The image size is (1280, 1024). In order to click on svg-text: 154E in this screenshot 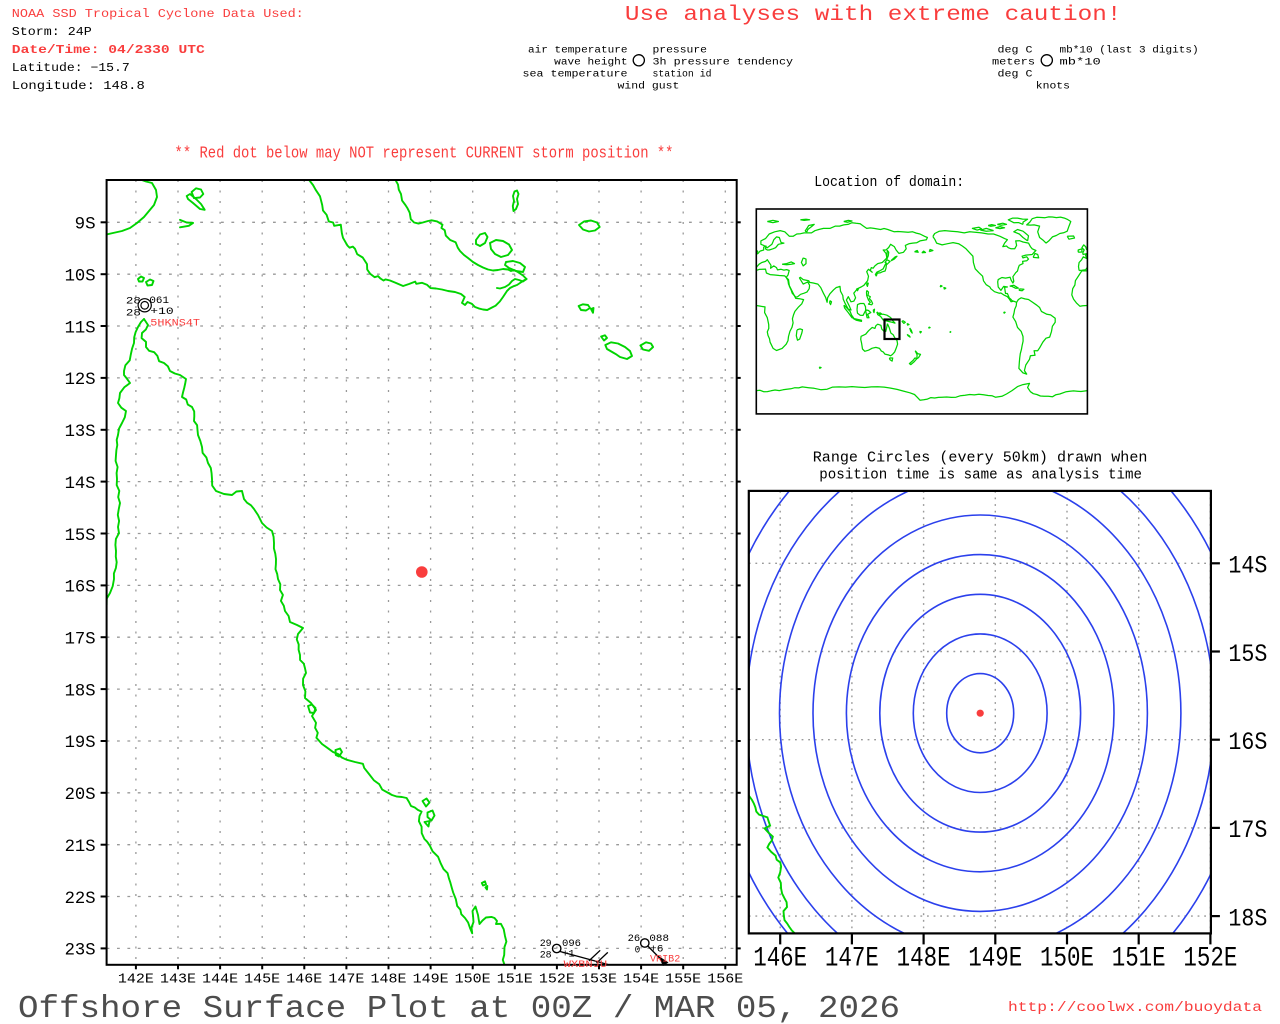, I will do `click(641, 980)`.